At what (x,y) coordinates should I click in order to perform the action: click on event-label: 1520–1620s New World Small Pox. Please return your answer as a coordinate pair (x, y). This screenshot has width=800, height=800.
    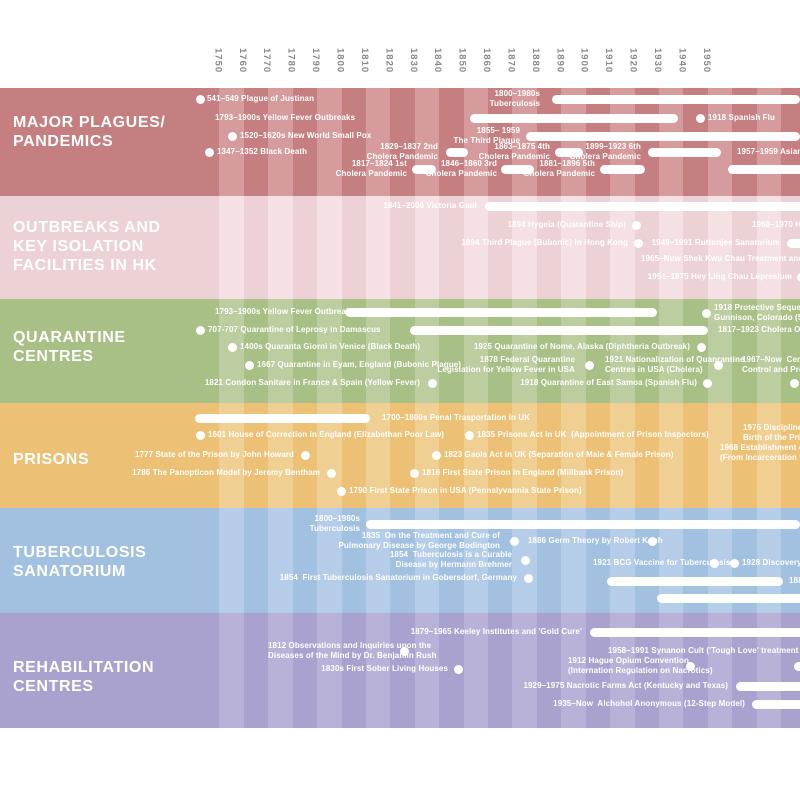
    Looking at the image, I should click on (306, 135).